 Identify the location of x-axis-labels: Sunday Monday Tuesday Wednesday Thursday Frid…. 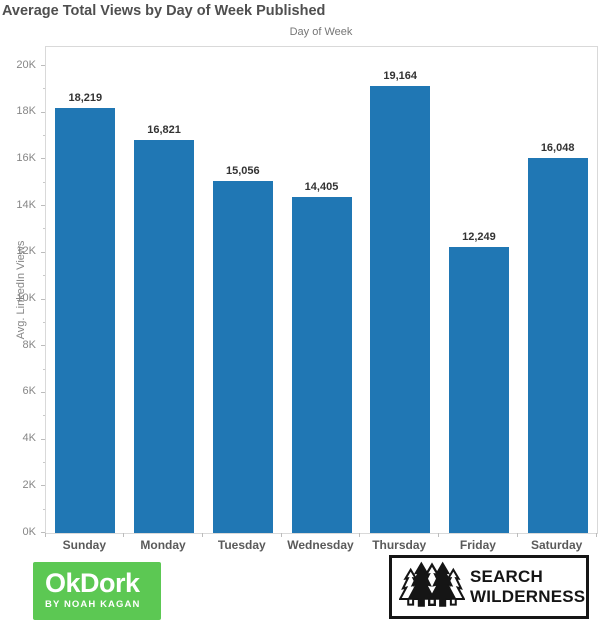
(320, 543).